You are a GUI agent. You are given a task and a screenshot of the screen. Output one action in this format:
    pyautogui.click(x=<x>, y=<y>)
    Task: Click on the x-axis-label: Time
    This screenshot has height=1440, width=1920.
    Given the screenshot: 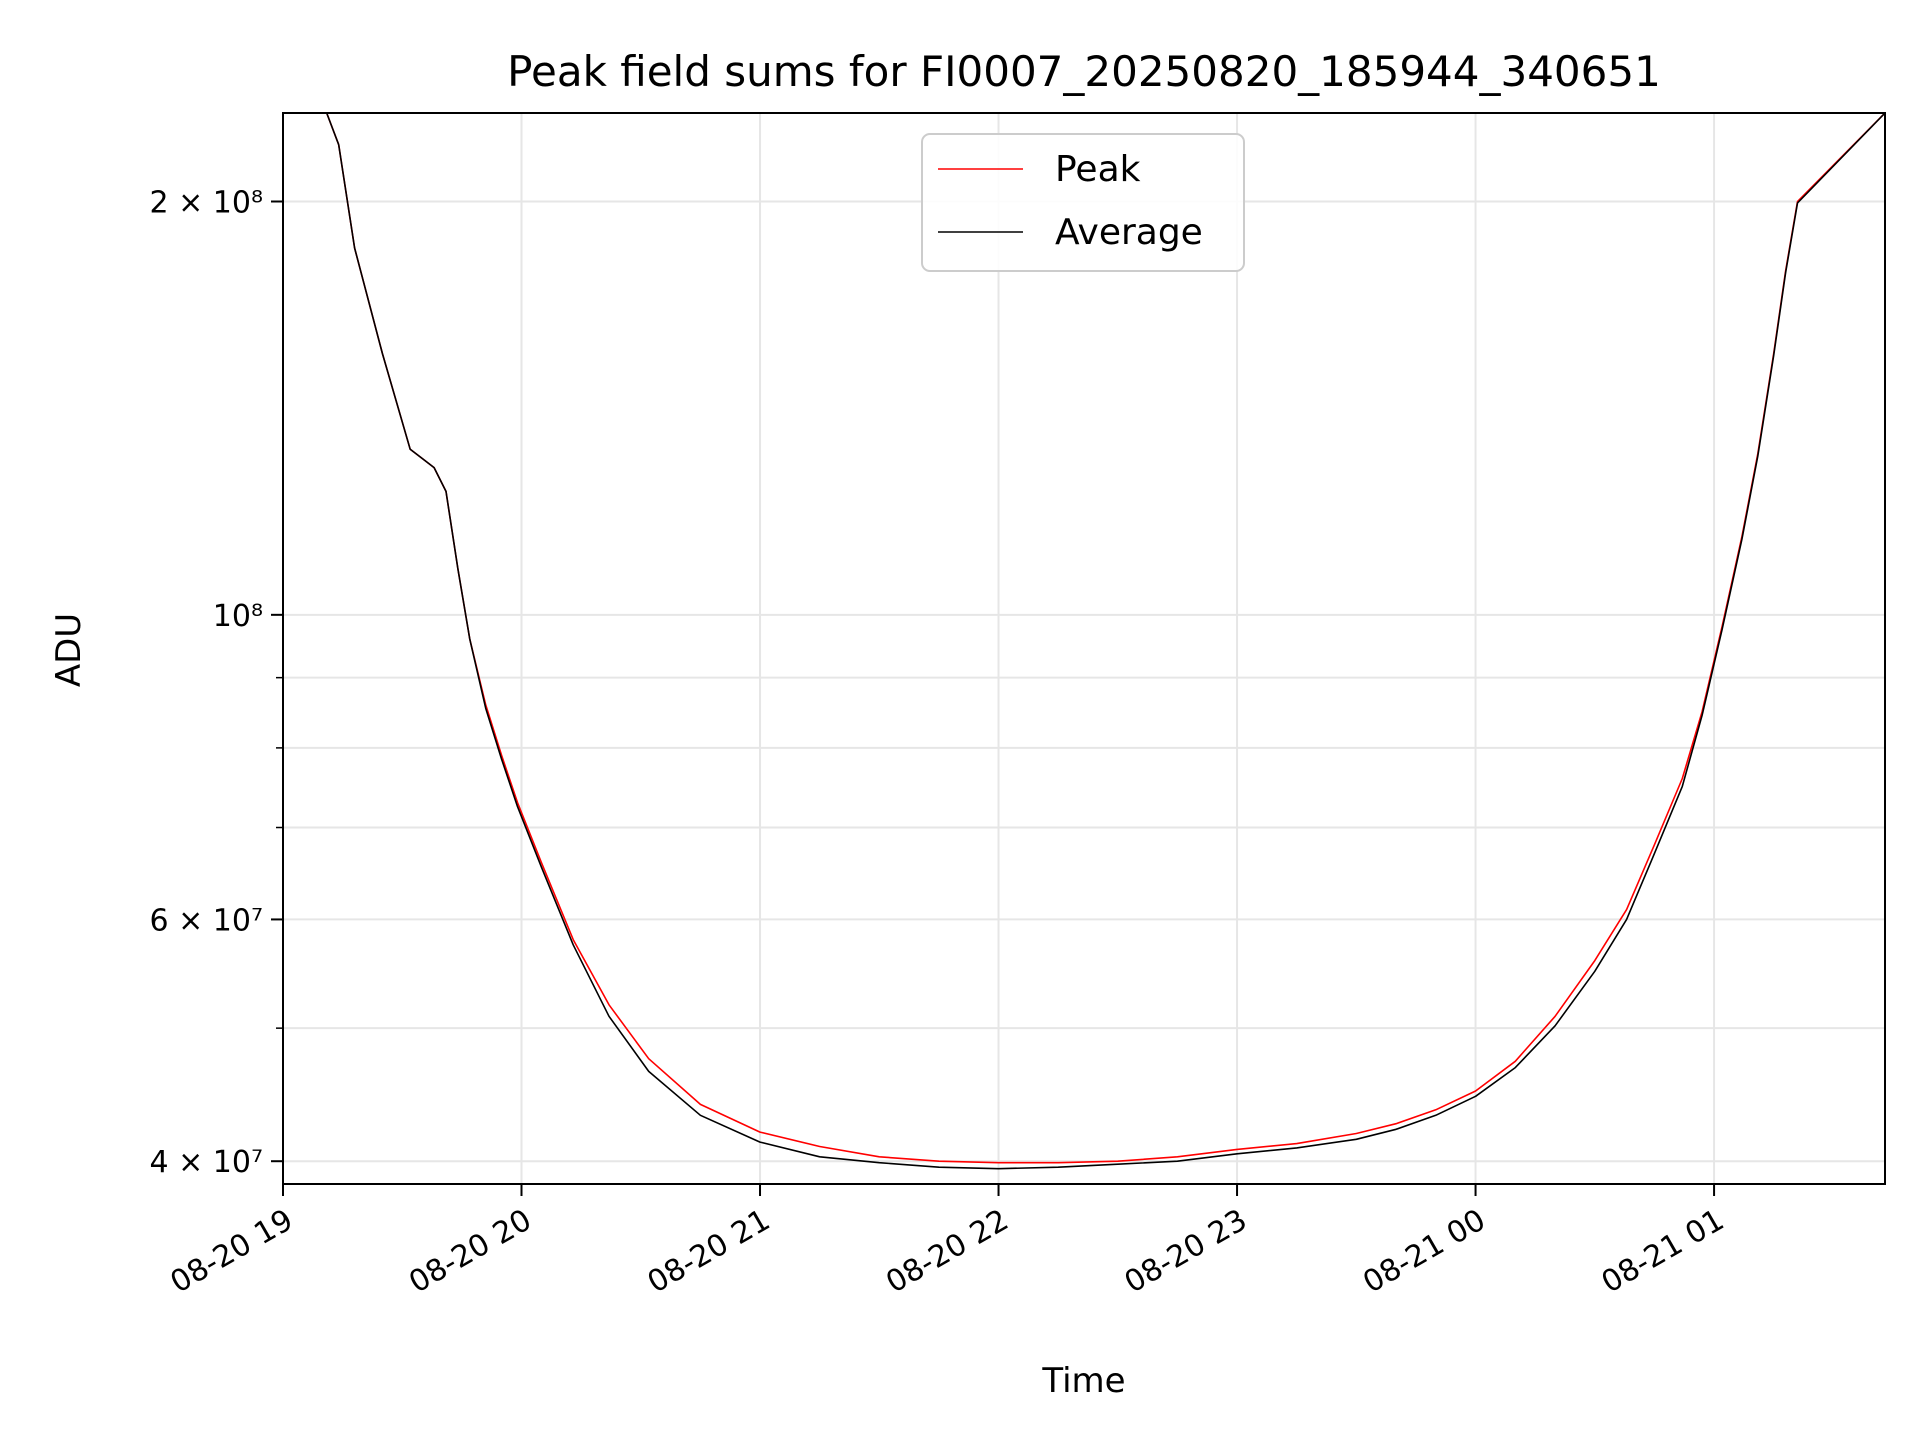 What is the action you would take?
    pyautogui.click(x=1083, y=1381)
    